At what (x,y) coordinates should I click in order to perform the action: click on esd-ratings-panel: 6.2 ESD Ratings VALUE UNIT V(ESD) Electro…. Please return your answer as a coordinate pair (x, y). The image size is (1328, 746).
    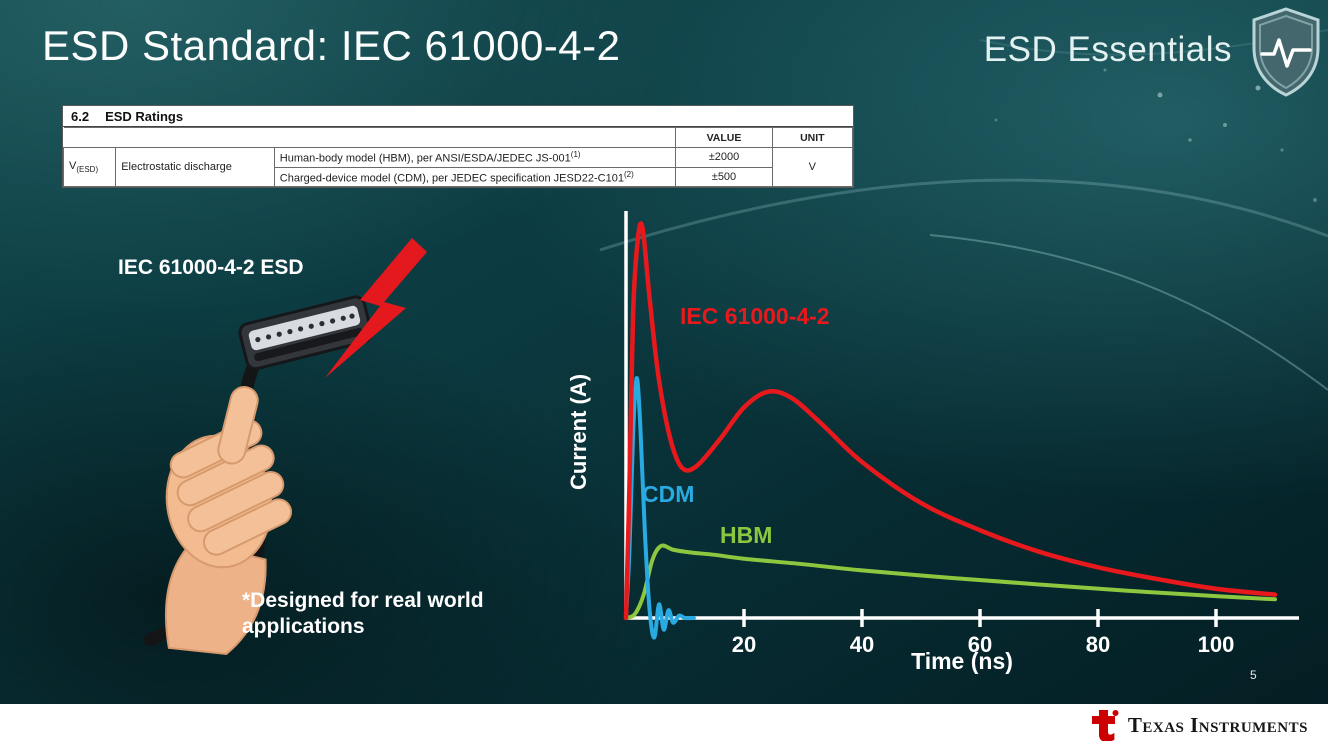
    Looking at the image, I should click on (458, 147).